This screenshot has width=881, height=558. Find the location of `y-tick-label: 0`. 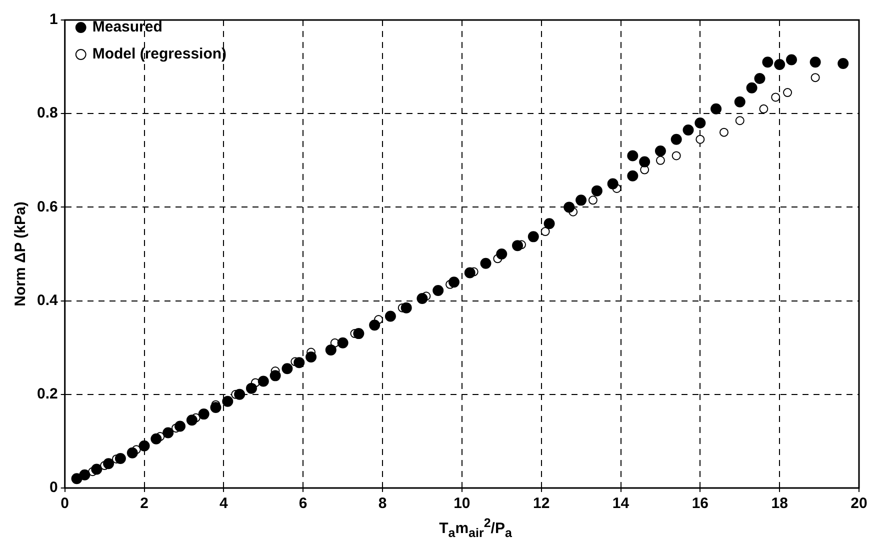

y-tick-label: 0 is located at coordinates (54, 487).